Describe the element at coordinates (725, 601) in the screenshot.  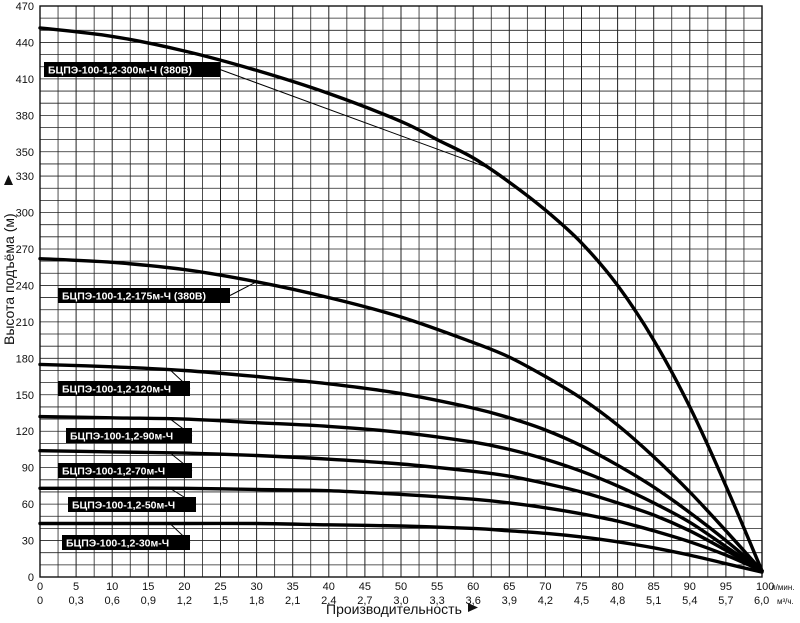
I see `x2-tick-label: 5,7` at that location.